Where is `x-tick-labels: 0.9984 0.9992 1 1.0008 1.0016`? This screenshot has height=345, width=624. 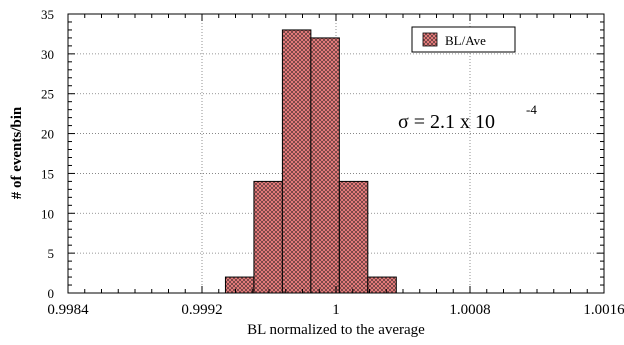
x-tick-labels: 0.9984 0.9992 1 1.0008 1.0016 is located at coordinates (335, 310).